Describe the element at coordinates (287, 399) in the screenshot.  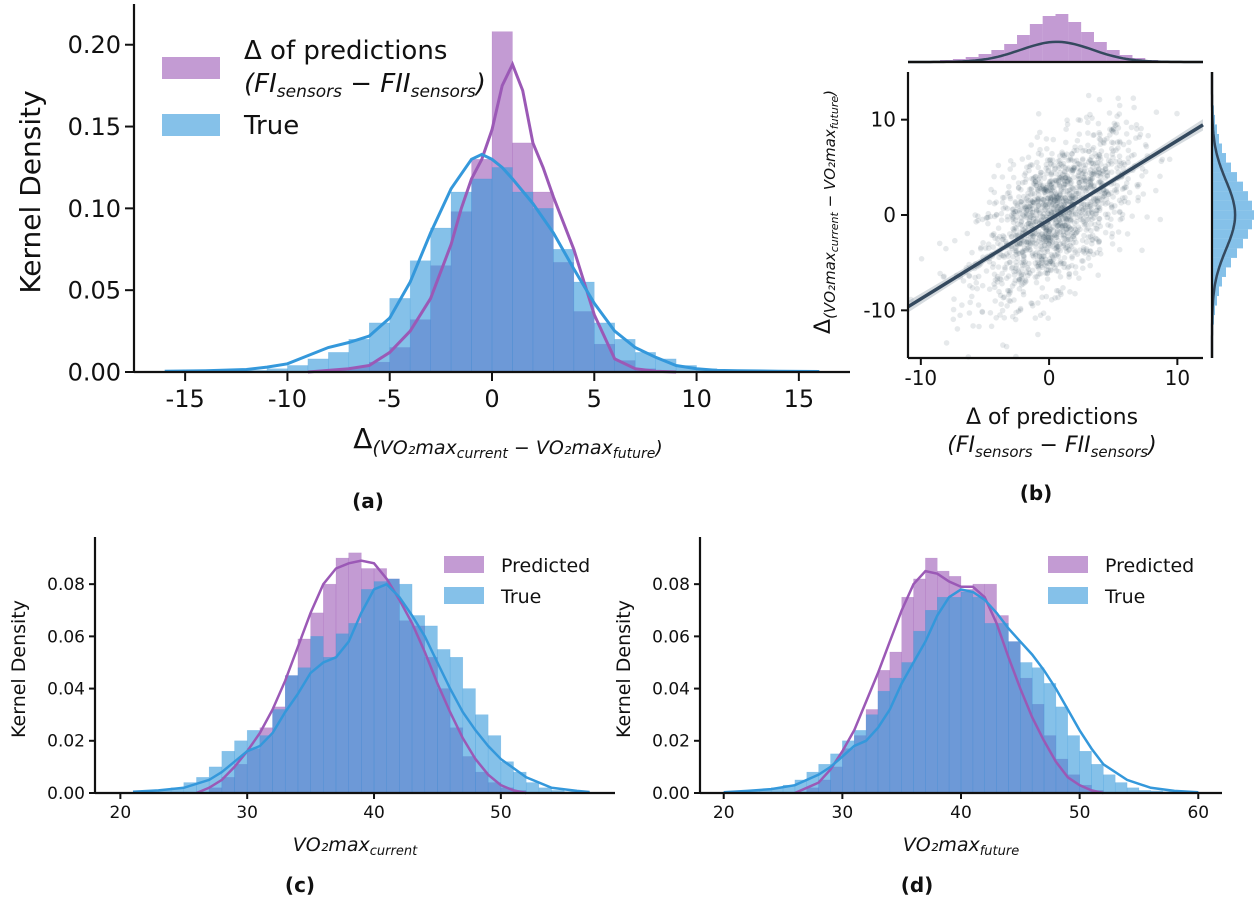
I see `x-tick-label: -10` at that location.